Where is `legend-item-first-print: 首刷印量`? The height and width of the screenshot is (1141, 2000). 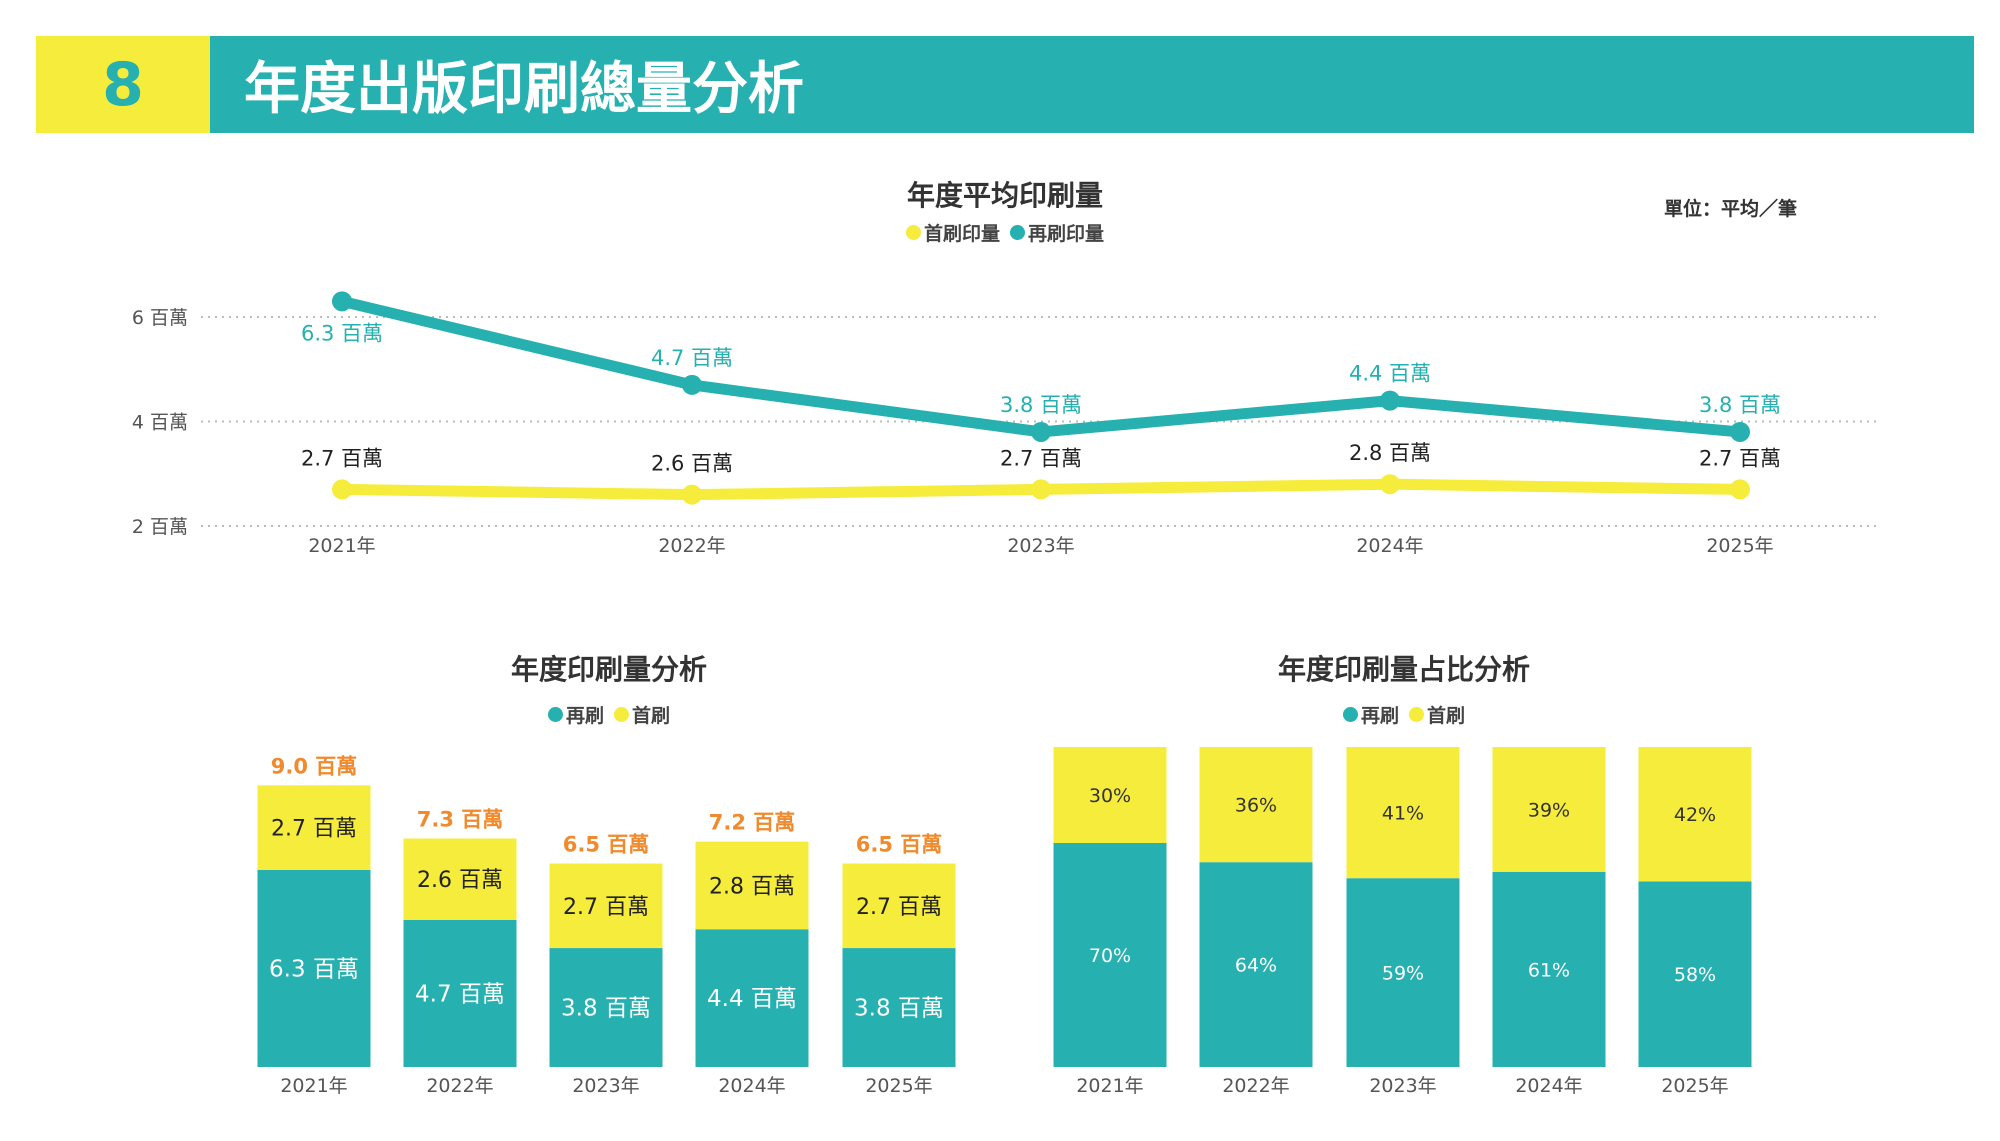 legend-item-first-print: 首刷印量 is located at coordinates (952, 232).